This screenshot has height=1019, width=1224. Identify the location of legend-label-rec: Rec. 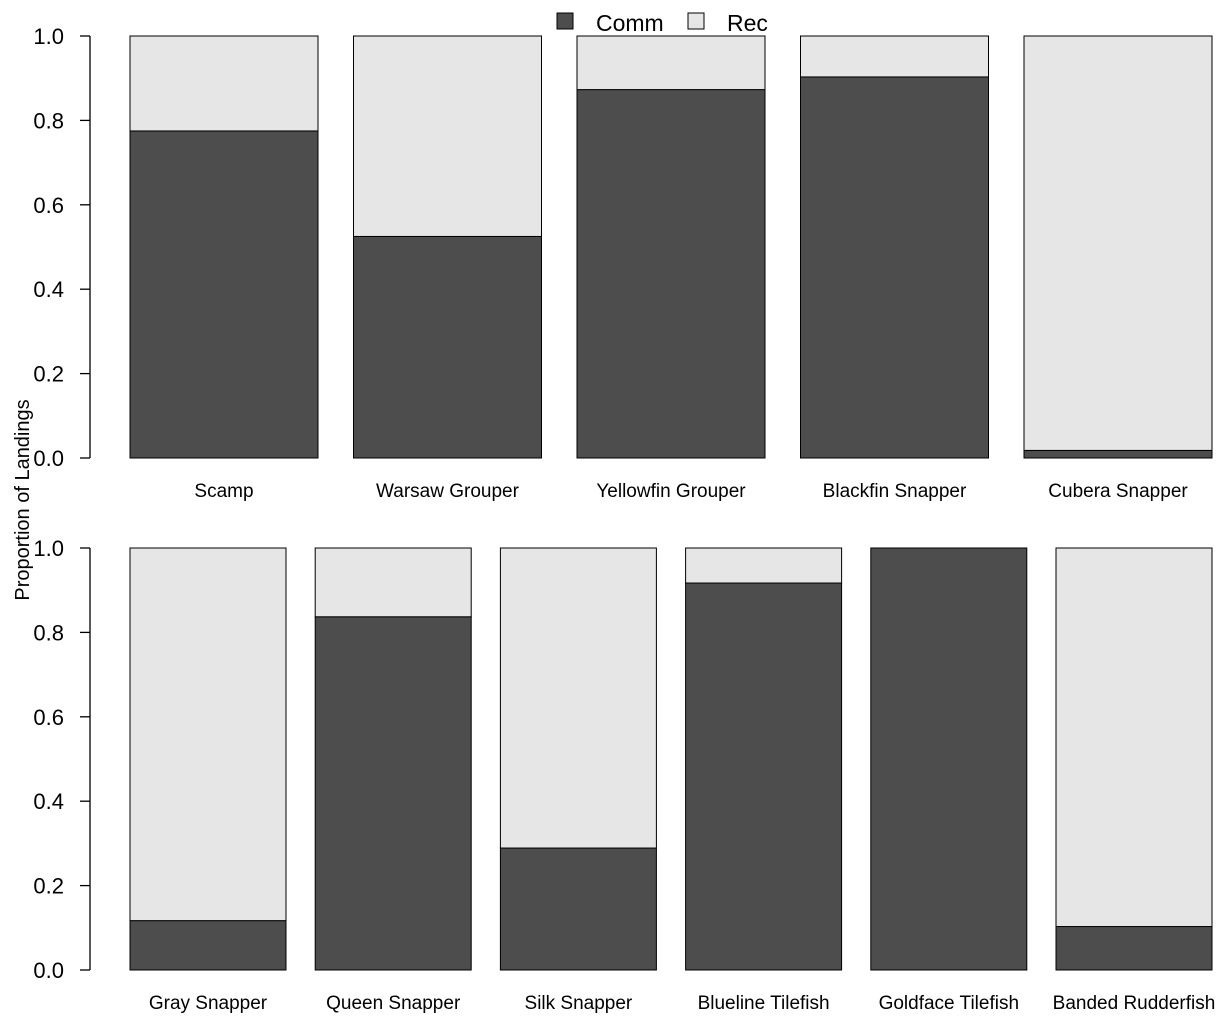
(747, 23).